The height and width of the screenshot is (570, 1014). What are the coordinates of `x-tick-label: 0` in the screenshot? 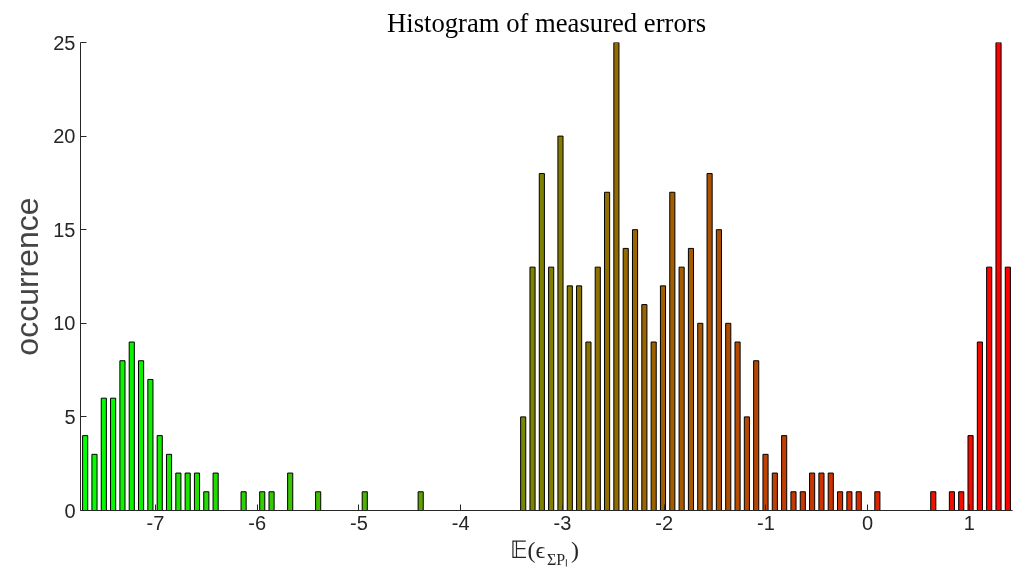 It's located at (868, 522).